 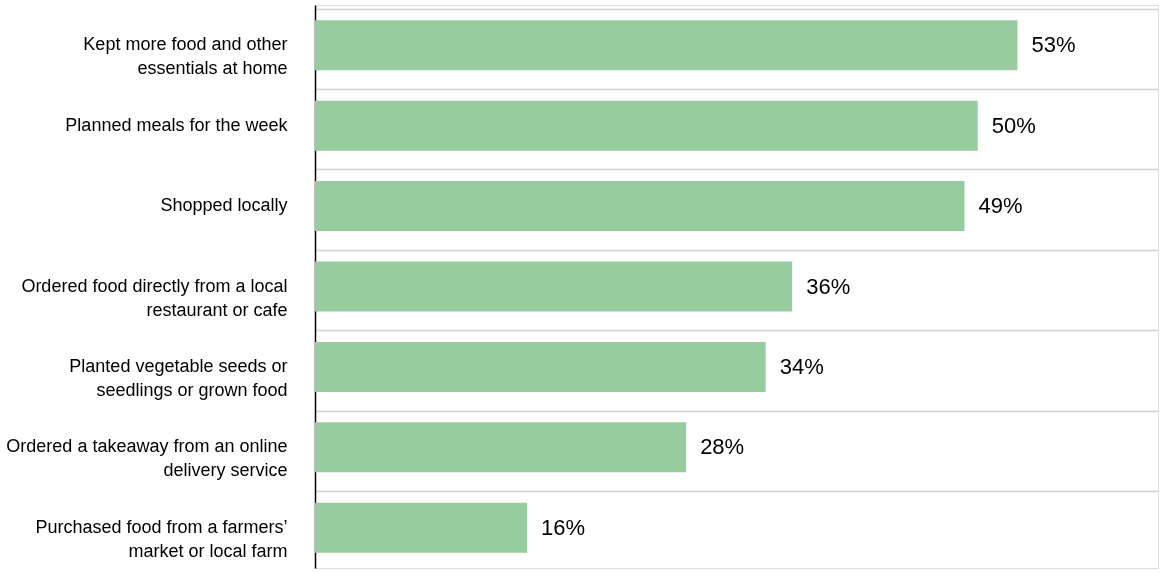 What do you see at coordinates (828, 286) in the screenshot?
I see `data-label: 36%` at bounding box center [828, 286].